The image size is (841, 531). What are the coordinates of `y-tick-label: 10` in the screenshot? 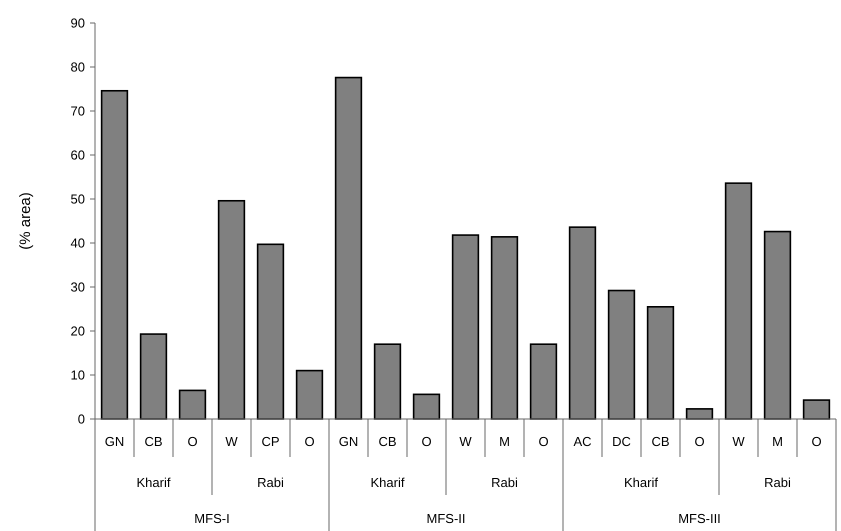 It's located at (77, 375).